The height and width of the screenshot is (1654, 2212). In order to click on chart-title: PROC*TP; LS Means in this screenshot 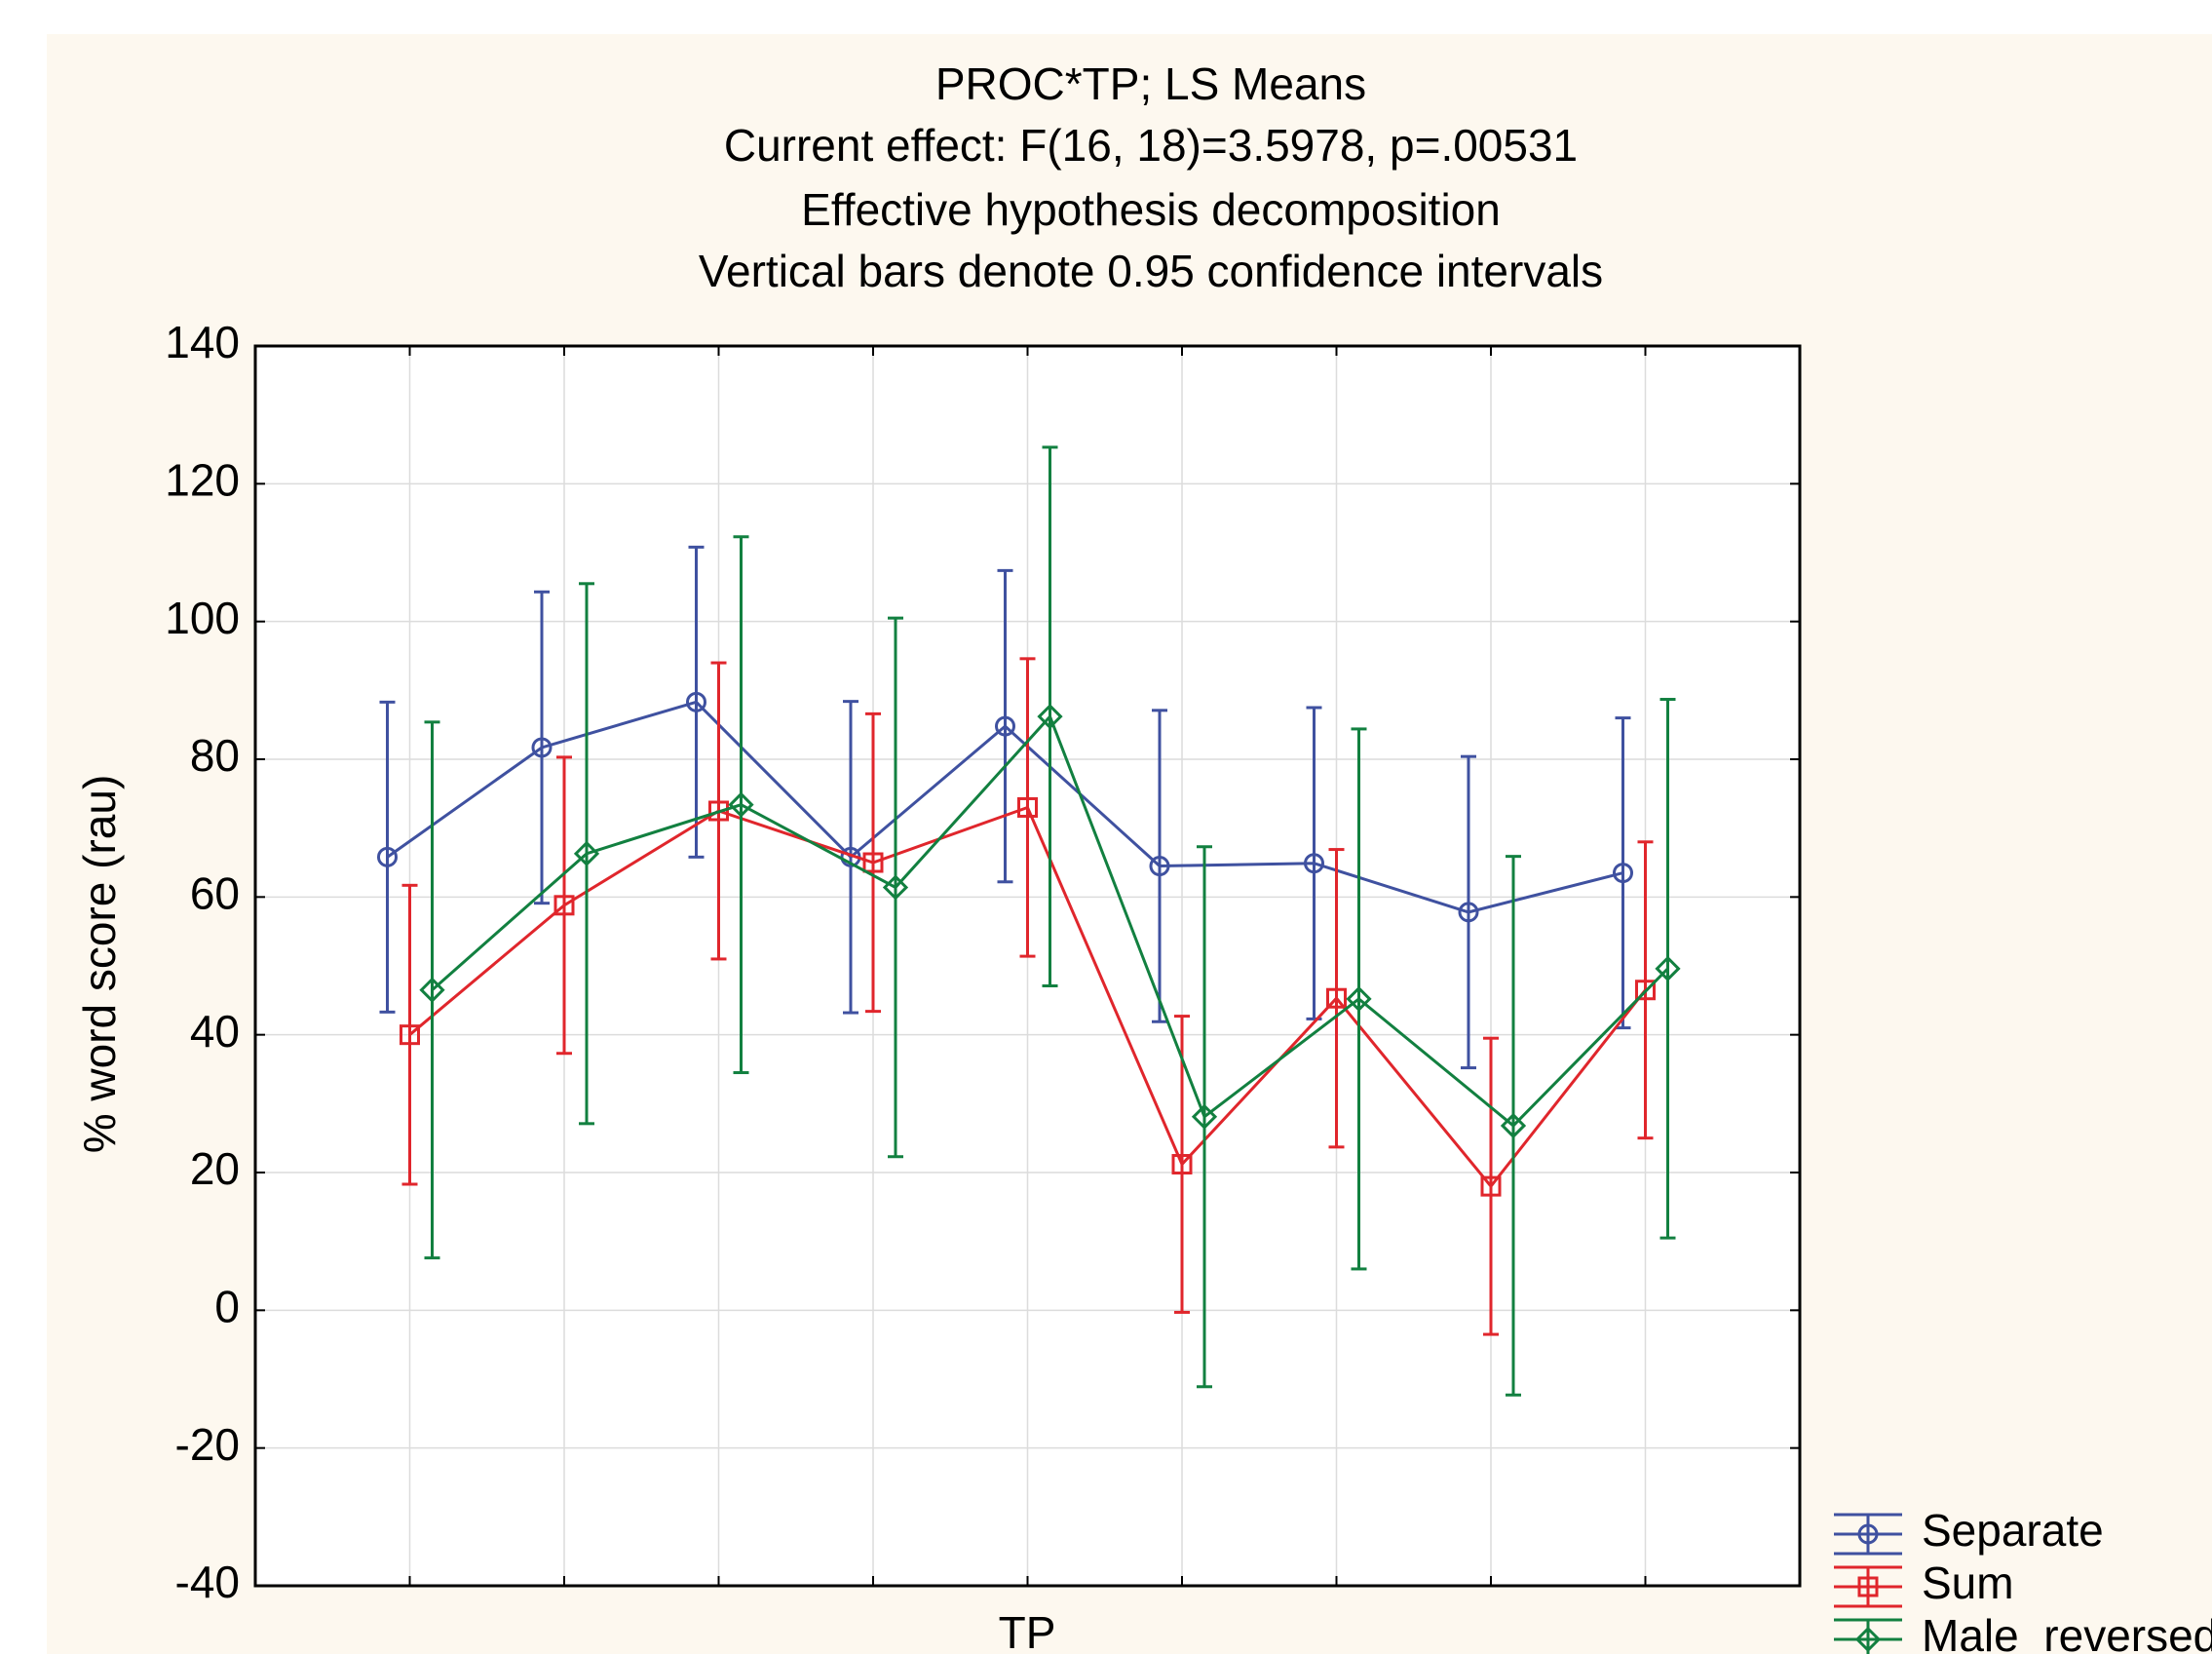, I will do `click(1151, 83)`.